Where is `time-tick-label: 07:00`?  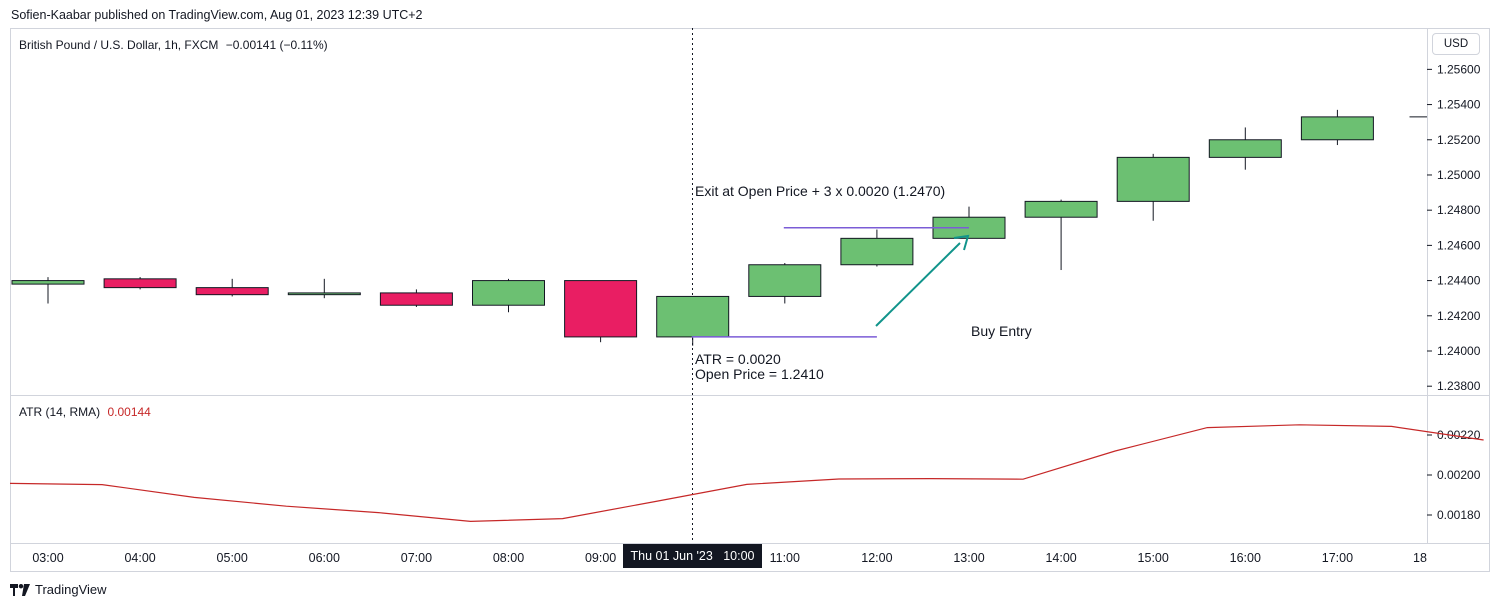 time-tick-label: 07:00 is located at coordinates (416, 558).